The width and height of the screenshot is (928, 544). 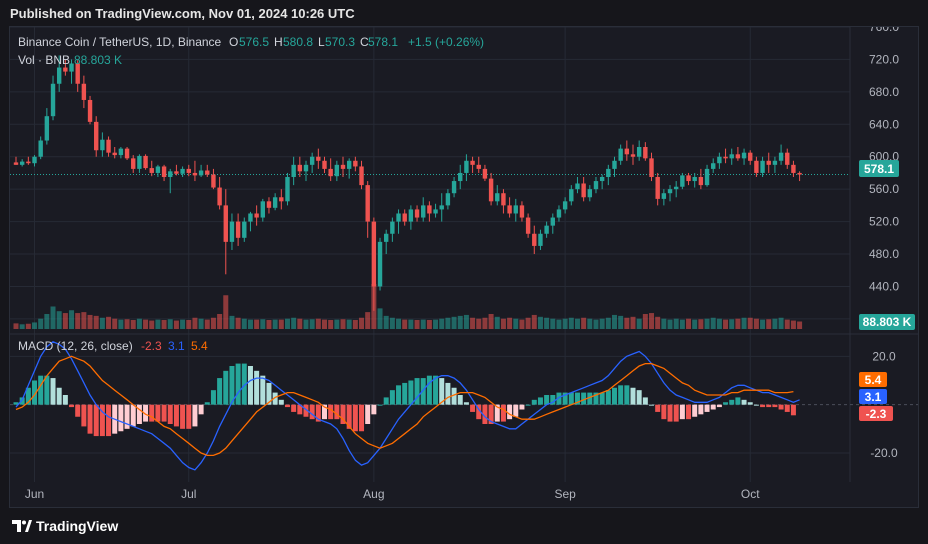 What do you see at coordinates (120, 42) in the screenshot?
I see `legend-symbol: Binance Coin / TetherUS, 1D, Binance` at bounding box center [120, 42].